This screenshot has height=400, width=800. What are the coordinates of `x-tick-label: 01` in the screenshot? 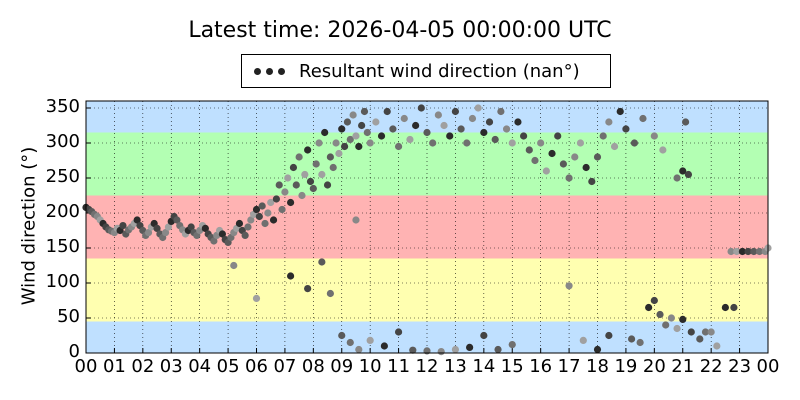 It's located at (114, 366).